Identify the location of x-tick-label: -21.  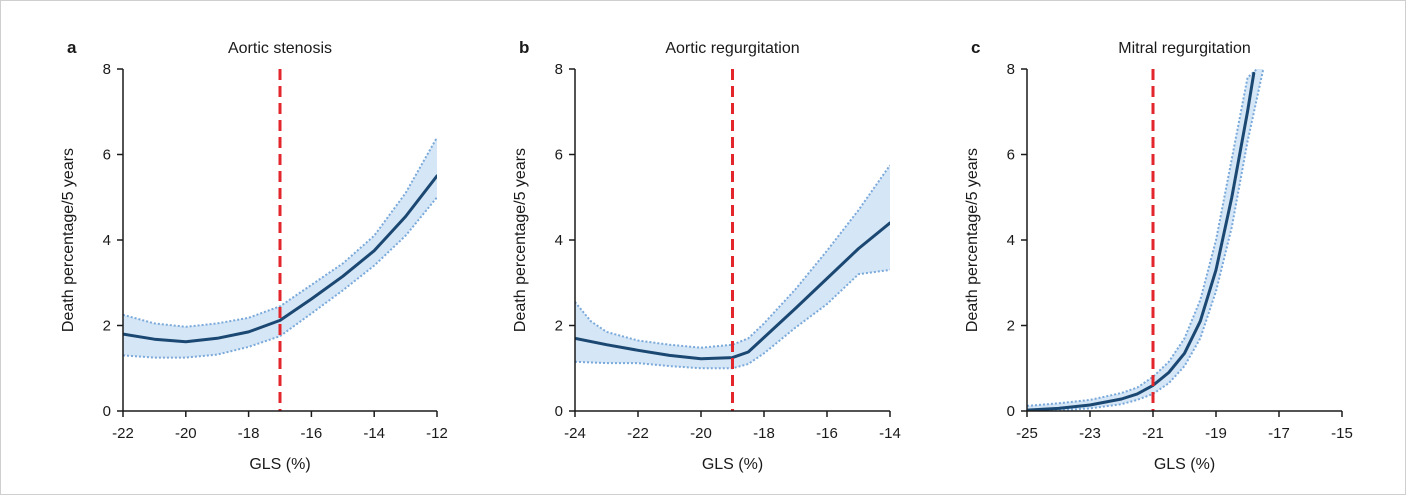
(1153, 433).